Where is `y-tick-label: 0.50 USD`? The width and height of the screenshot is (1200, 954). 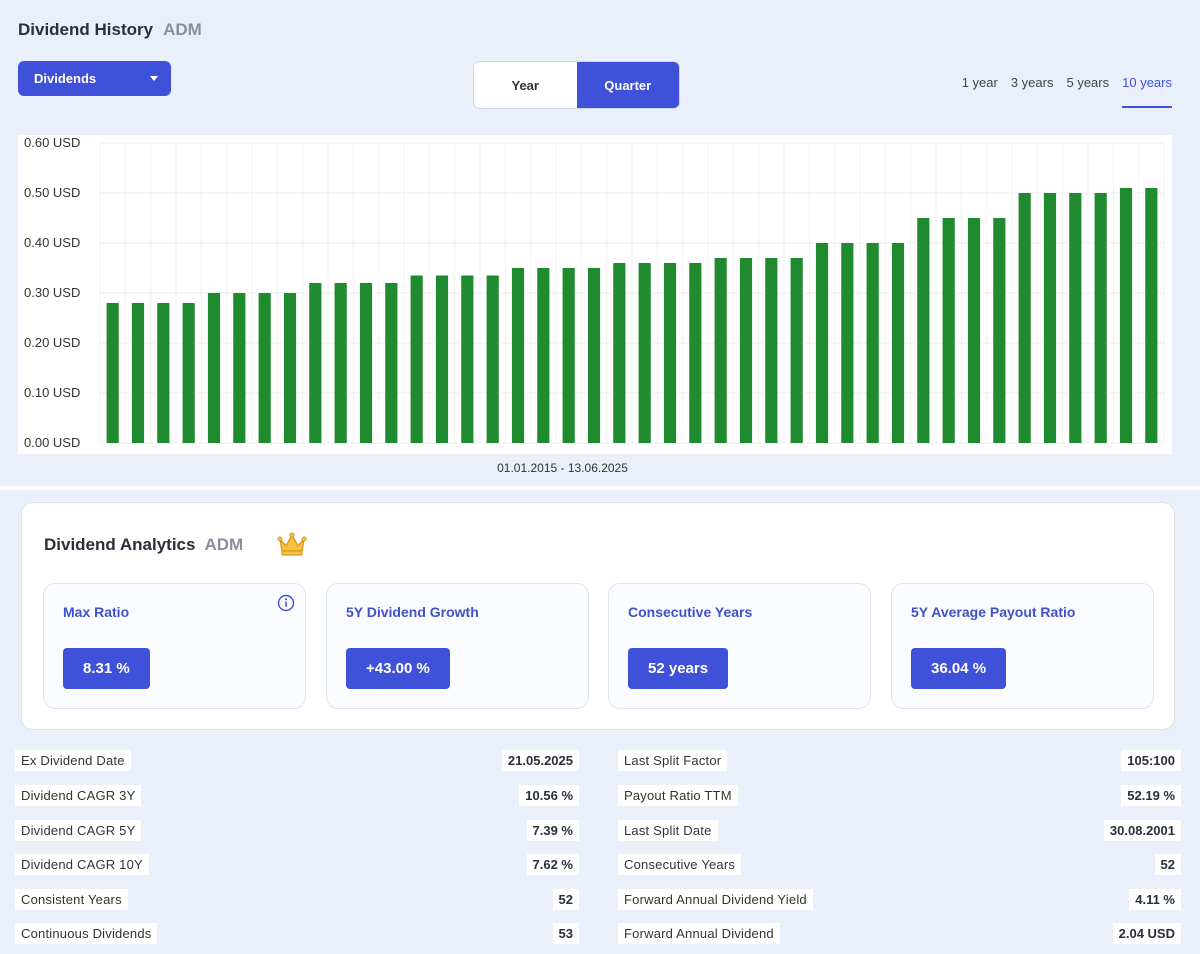 y-tick-label: 0.50 USD is located at coordinates (52, 192).